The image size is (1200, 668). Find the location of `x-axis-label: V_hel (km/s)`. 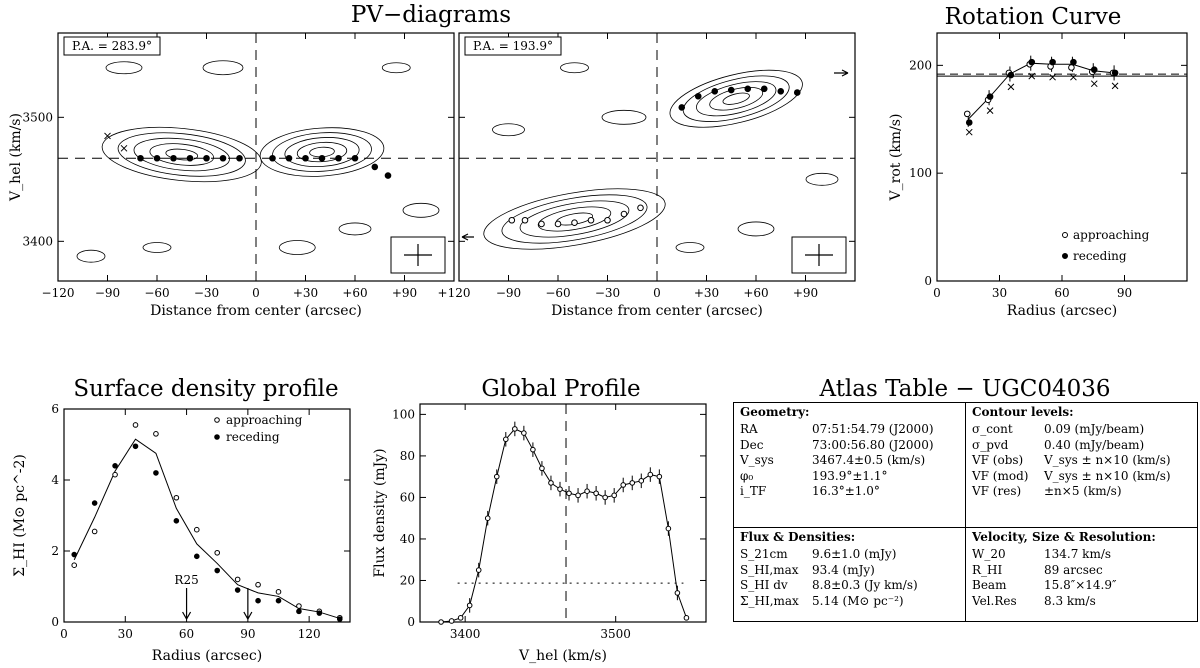

x-axis-label: V_hel (km/s) is located at coordinates (562, 656).